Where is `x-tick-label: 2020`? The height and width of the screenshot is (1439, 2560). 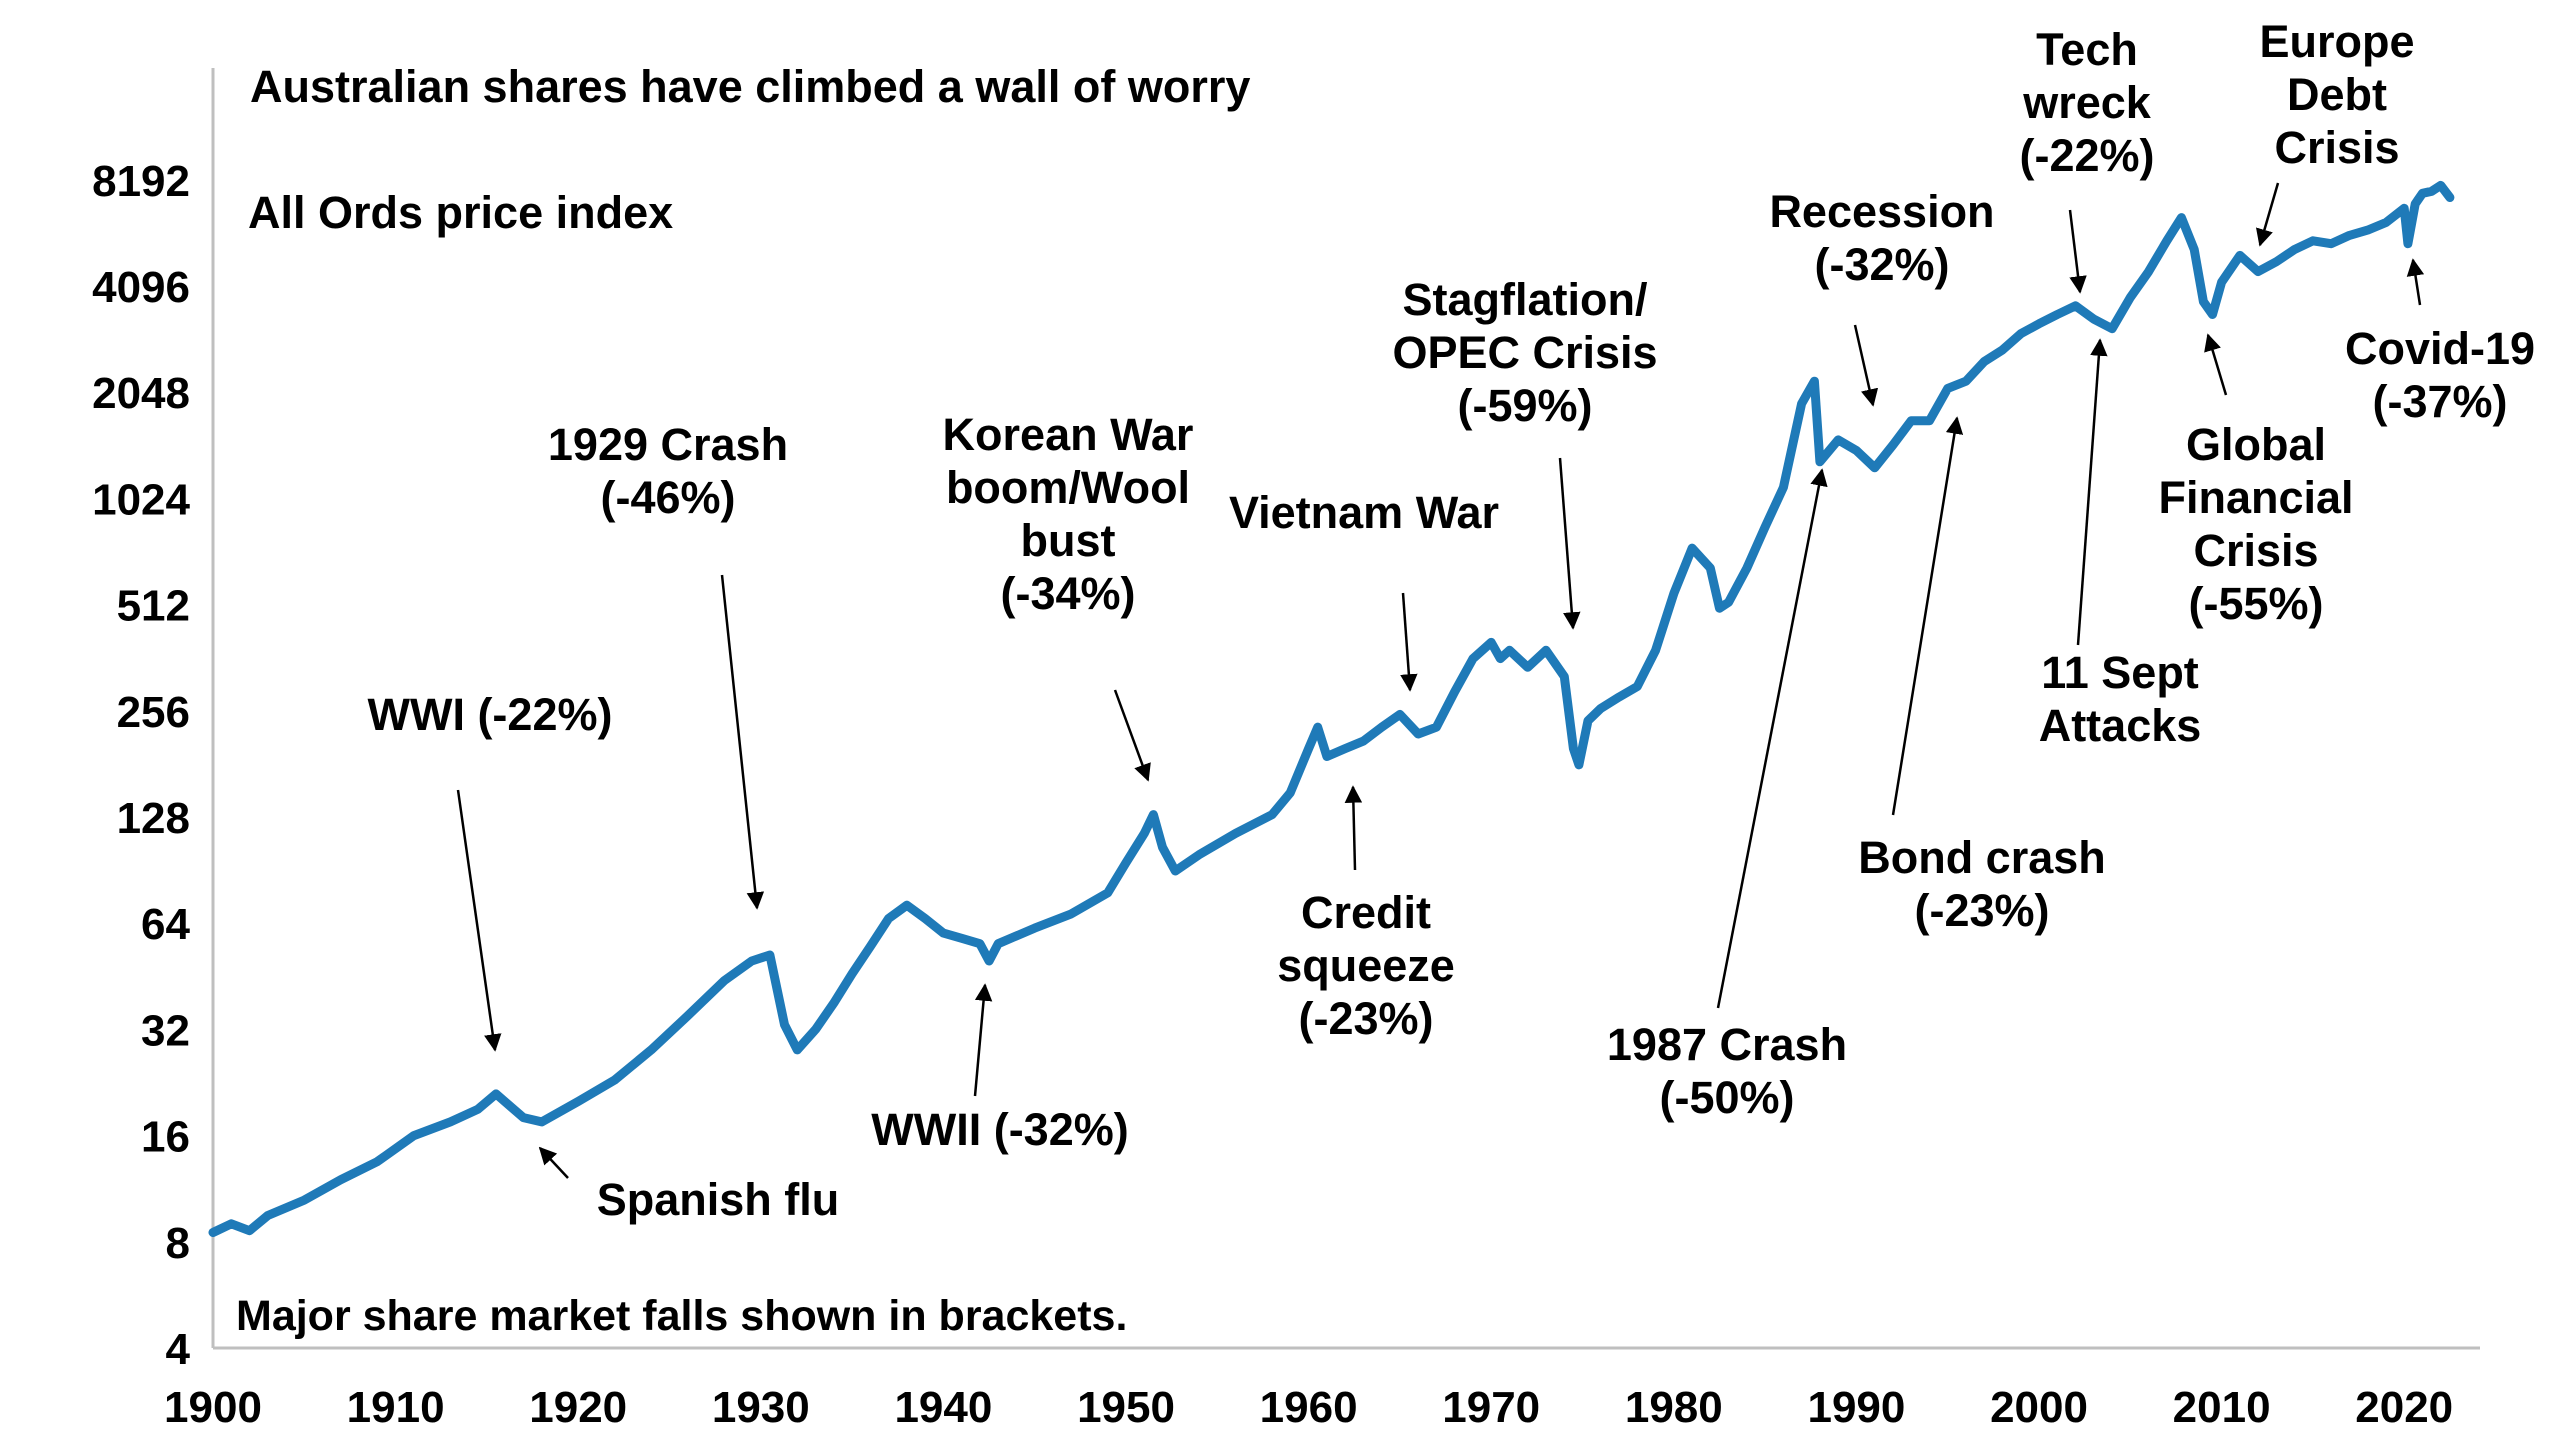 x-tick-label: 2020 is located at coordinates (2404, 1407).